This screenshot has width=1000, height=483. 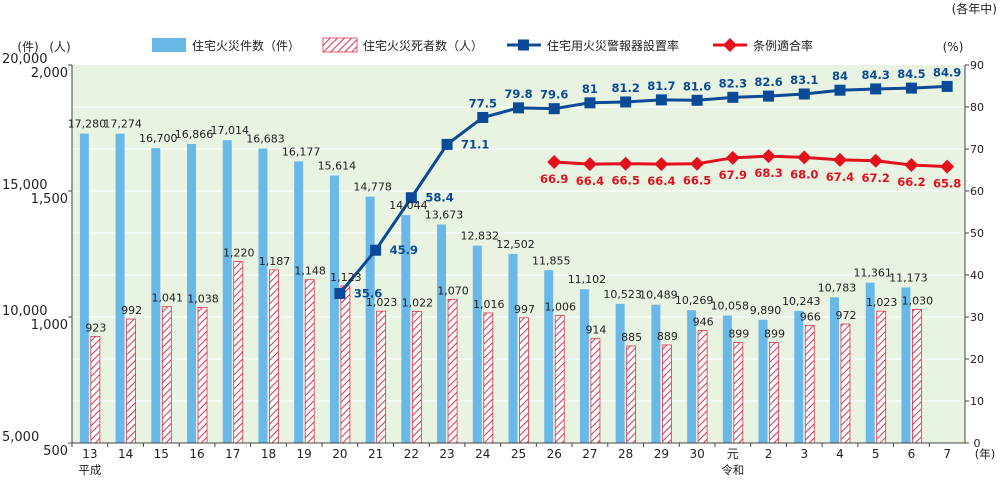 I want to click on label-deaths: 885, so click(x=631, y=337).